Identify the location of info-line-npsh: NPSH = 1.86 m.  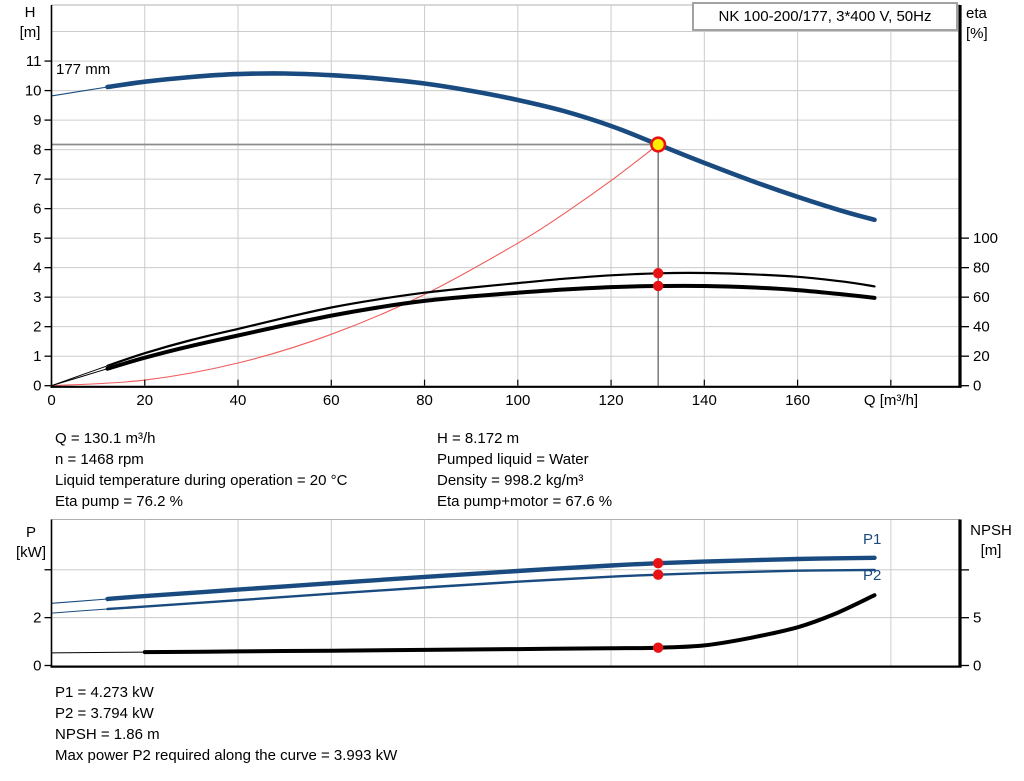
(107, 734).